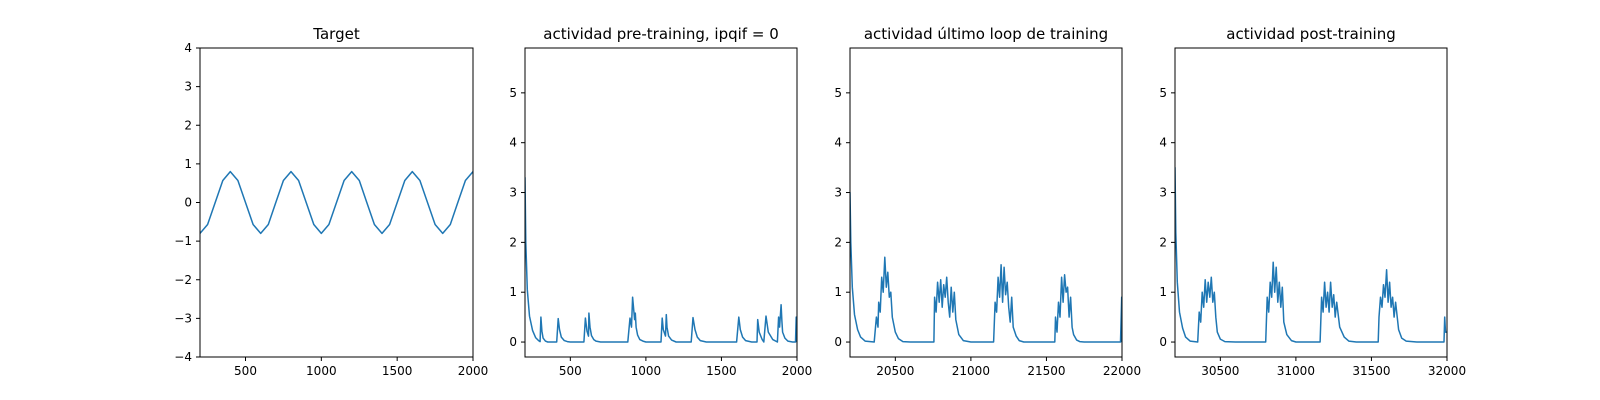  I want to click on y-tick-label: −1, so click(183, 241).